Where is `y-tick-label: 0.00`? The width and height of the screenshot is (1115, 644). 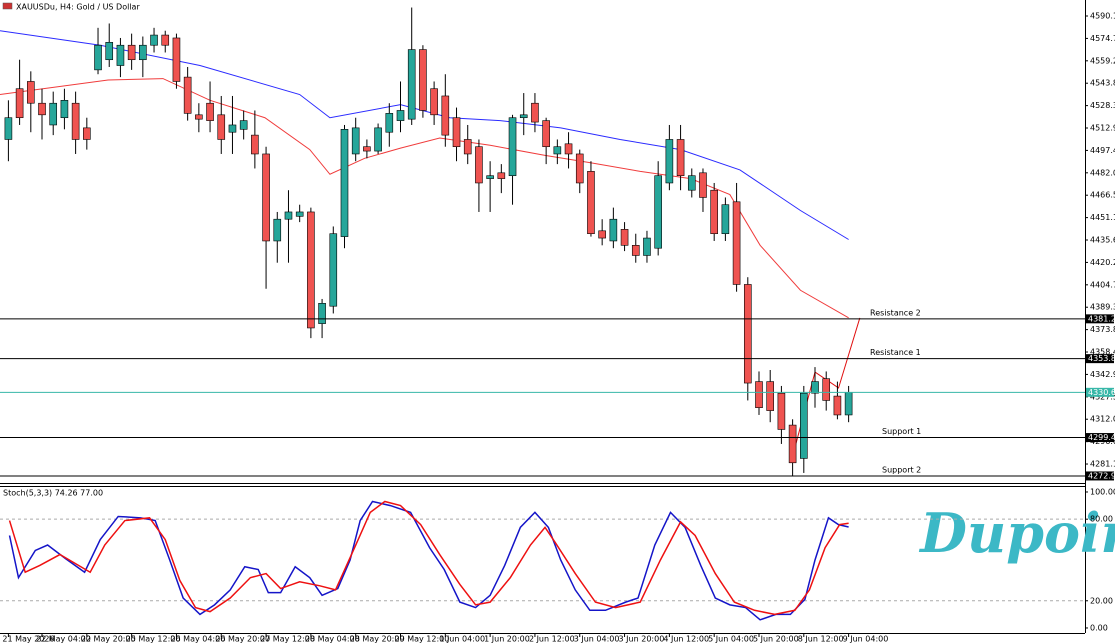
y-tick-label: 0.00 is located at coordinates (1099, 627).